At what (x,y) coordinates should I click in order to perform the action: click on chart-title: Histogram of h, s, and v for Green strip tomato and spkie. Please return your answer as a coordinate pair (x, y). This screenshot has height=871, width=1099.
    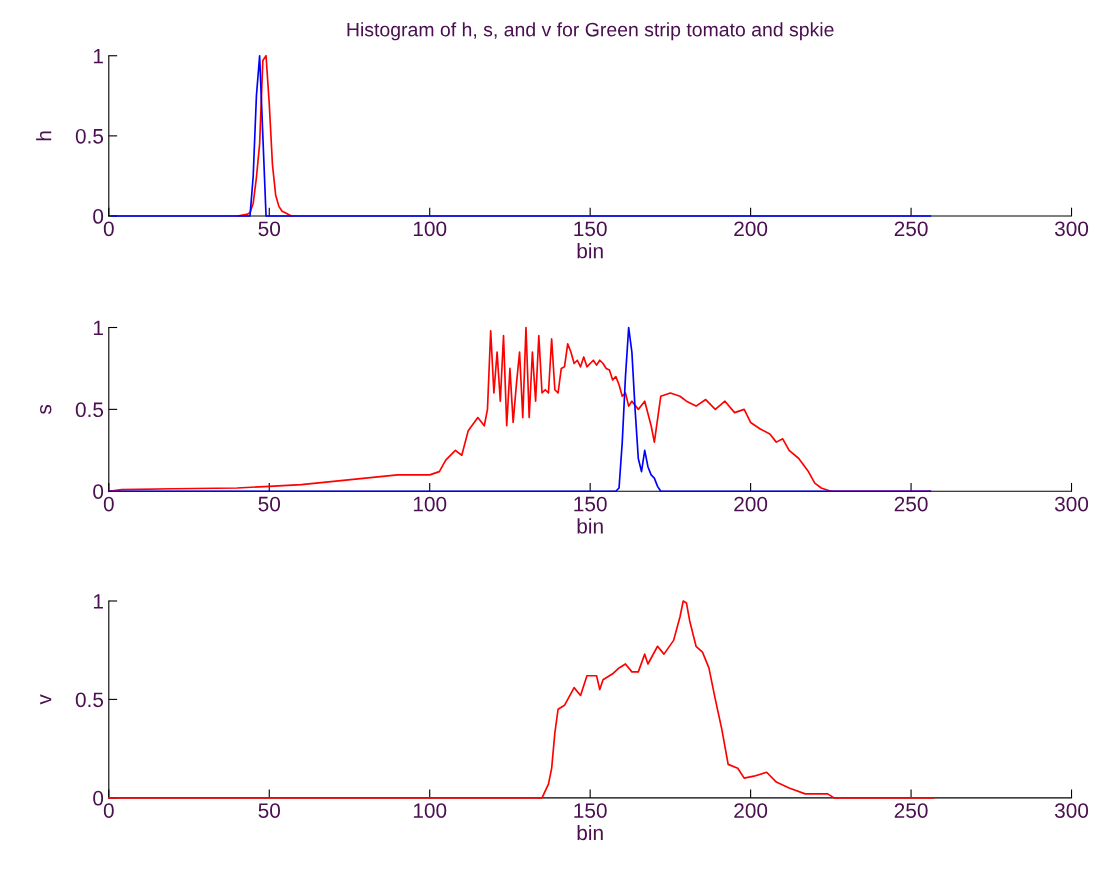
    Looking at the image, I should click on (590, 31).